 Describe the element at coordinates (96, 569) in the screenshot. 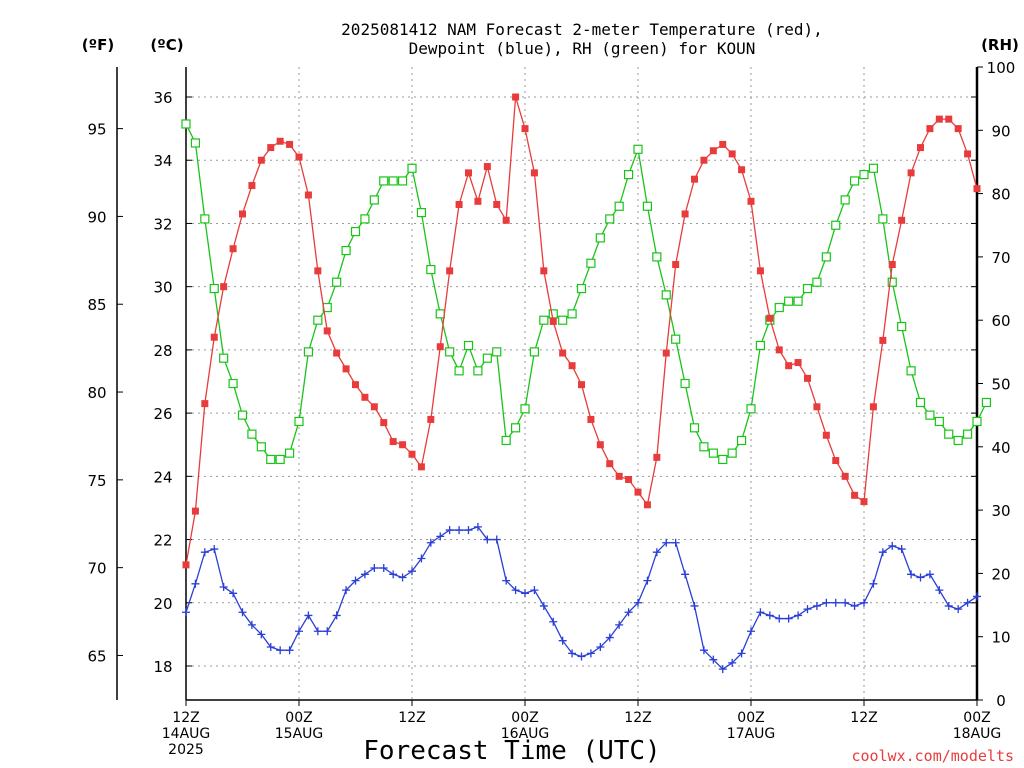

I see `fahrenheit-tick-label: 70` at that location.